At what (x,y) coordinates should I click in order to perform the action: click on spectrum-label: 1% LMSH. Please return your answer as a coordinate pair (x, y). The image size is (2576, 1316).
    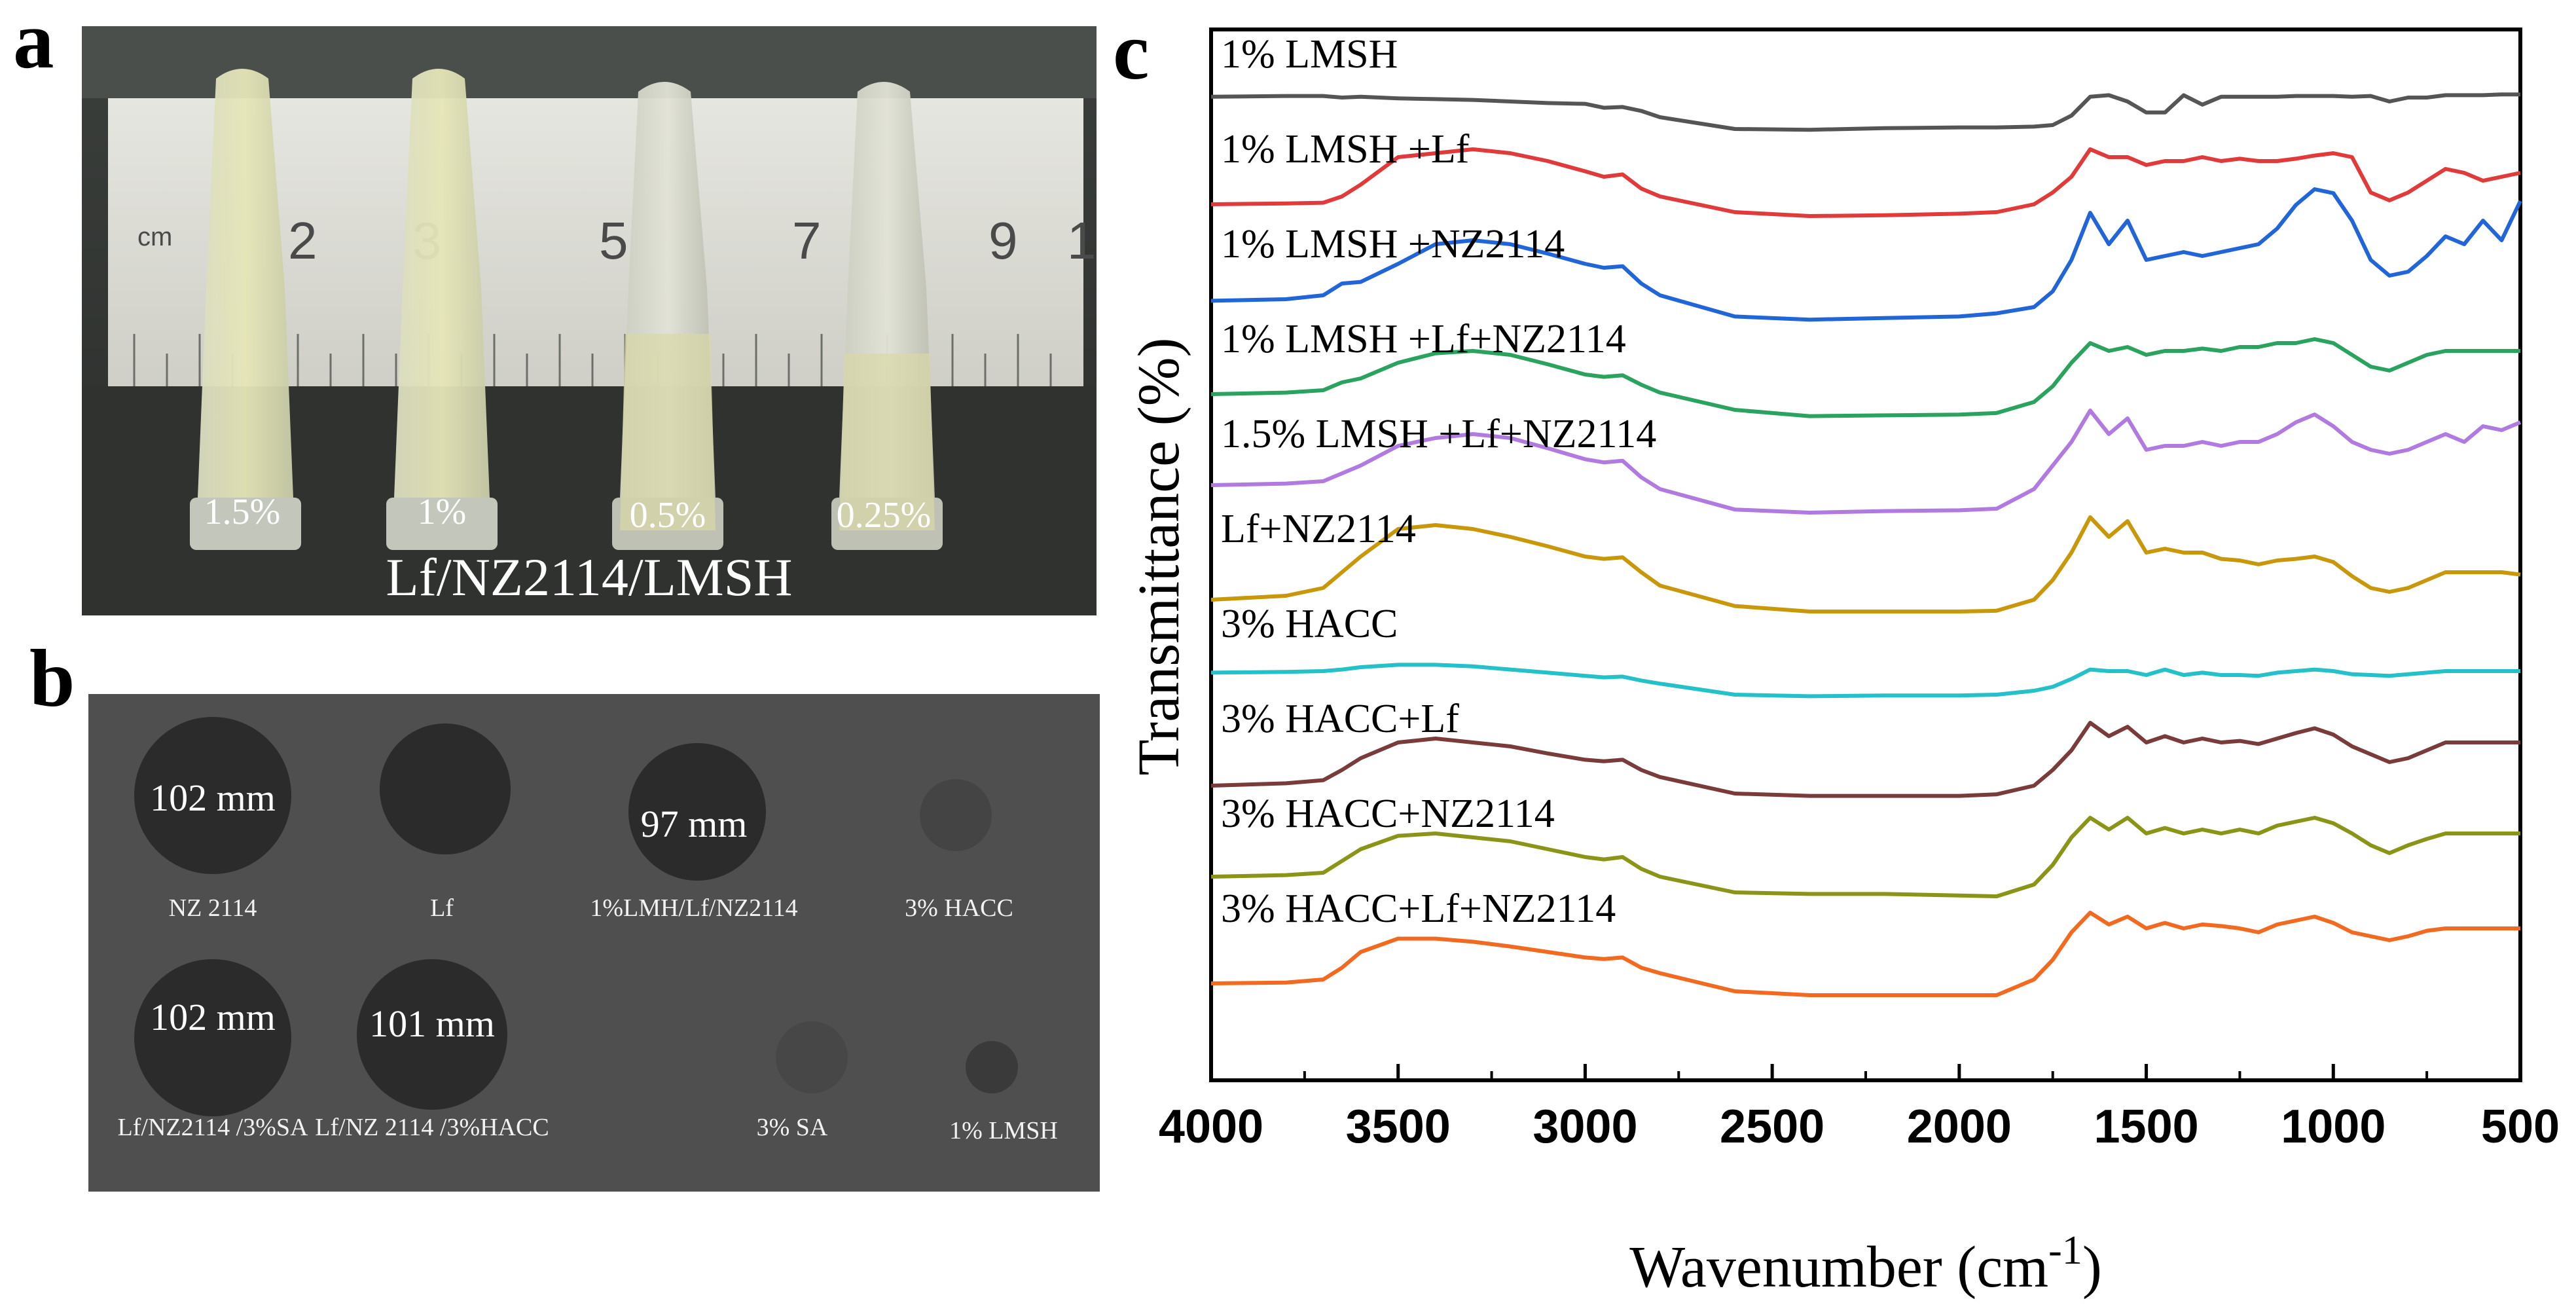
    Looking at the image, I should click on (1309, 54).